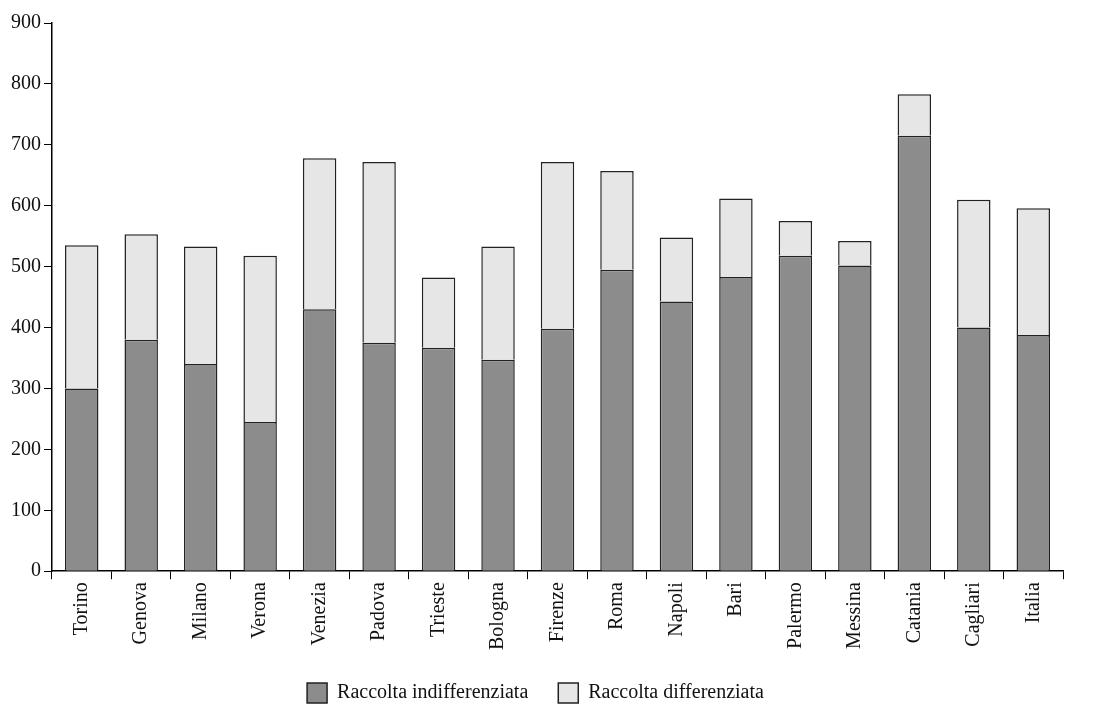  What do you see at coordinates (615, 606) in the screenshot?
I see `x-tick-label: Roma` at bounding box center [615, 606].